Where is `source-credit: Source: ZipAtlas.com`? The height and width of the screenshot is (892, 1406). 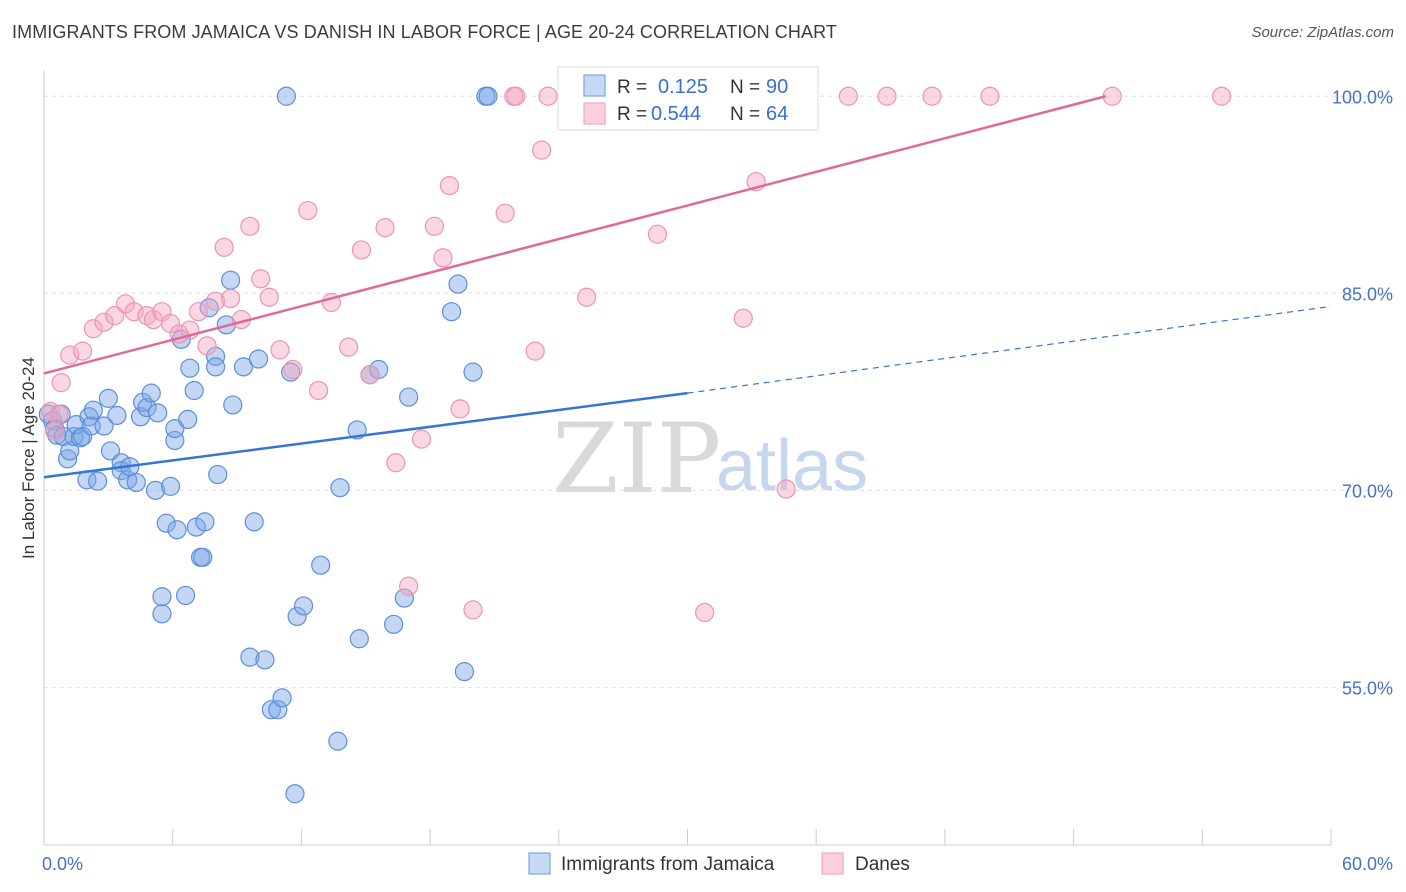 source-credit: Source: ZipAtlas.com is located at coordinates (1322, 32).